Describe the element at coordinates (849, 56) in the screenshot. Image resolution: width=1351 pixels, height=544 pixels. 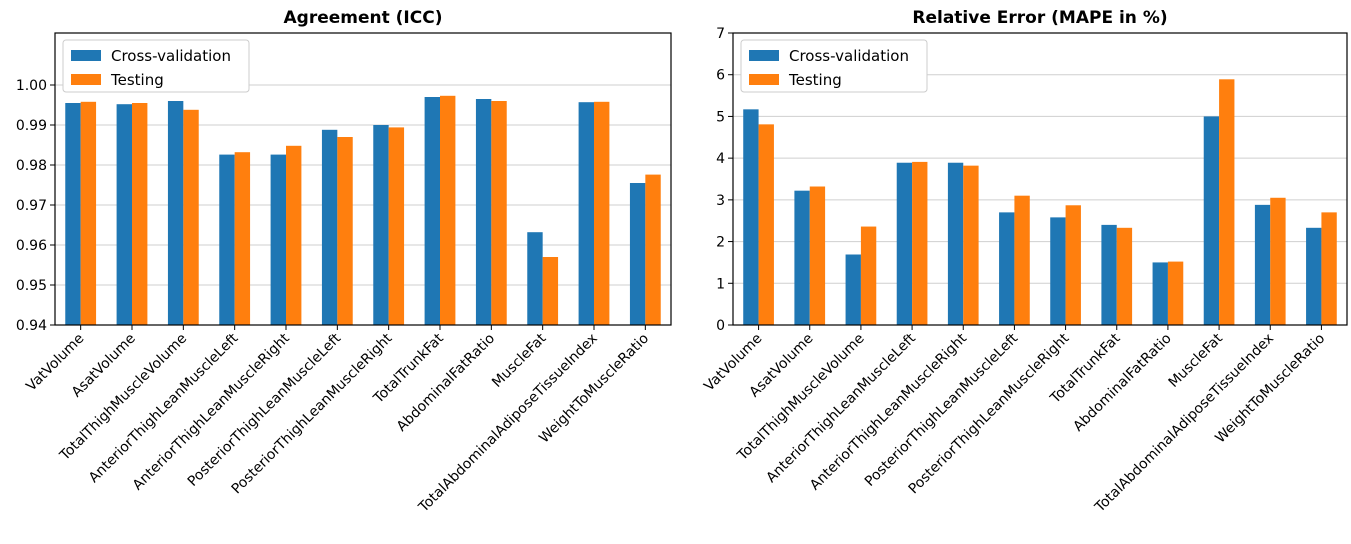
I see `mape-legend-label: Cross-validation` at that location.